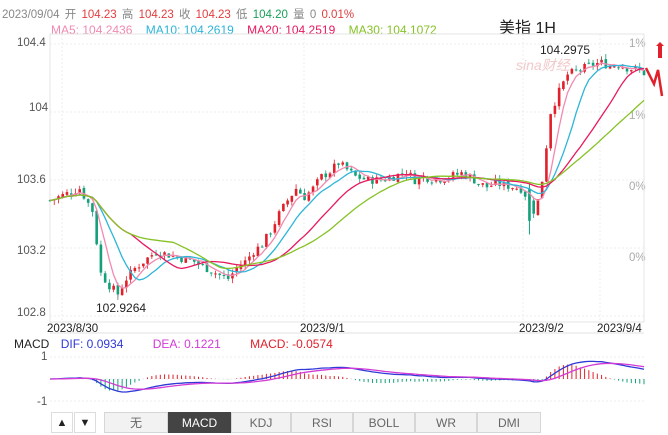 This screenshot has width=668, height=435. I want to click on change-value: 0.01%, so click(338, 15).